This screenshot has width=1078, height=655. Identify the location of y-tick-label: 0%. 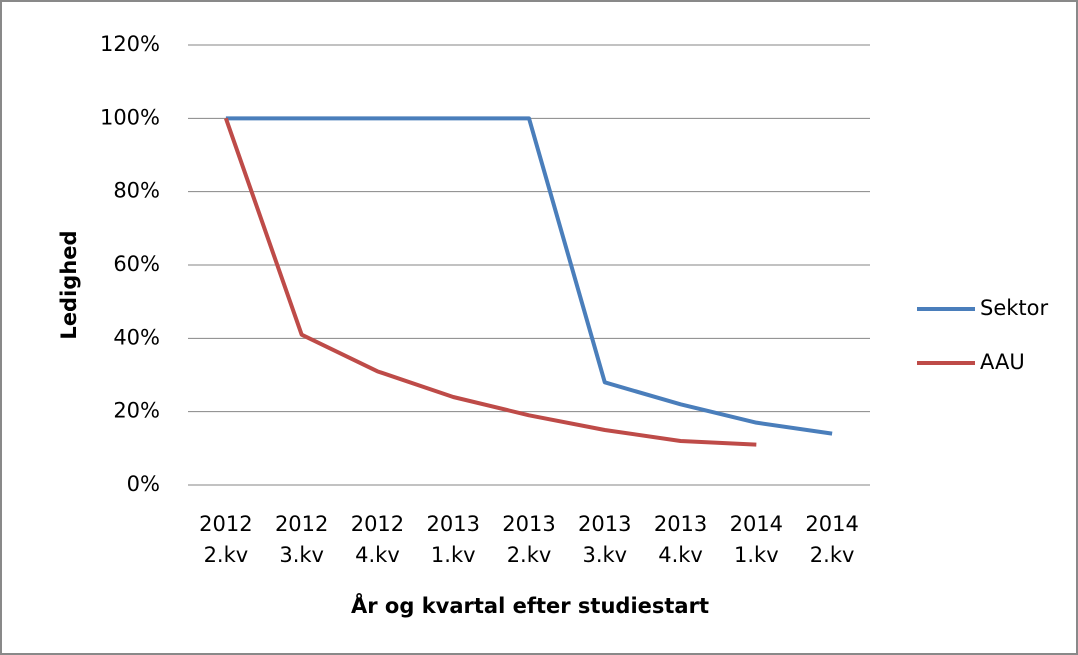
(143, 484).